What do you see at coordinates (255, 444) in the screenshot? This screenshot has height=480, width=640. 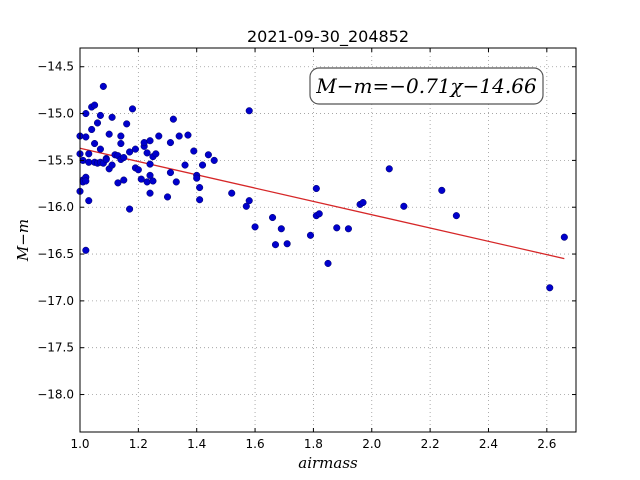 I see `x-tick-label: 1.6` at bounding box center [255, 444].